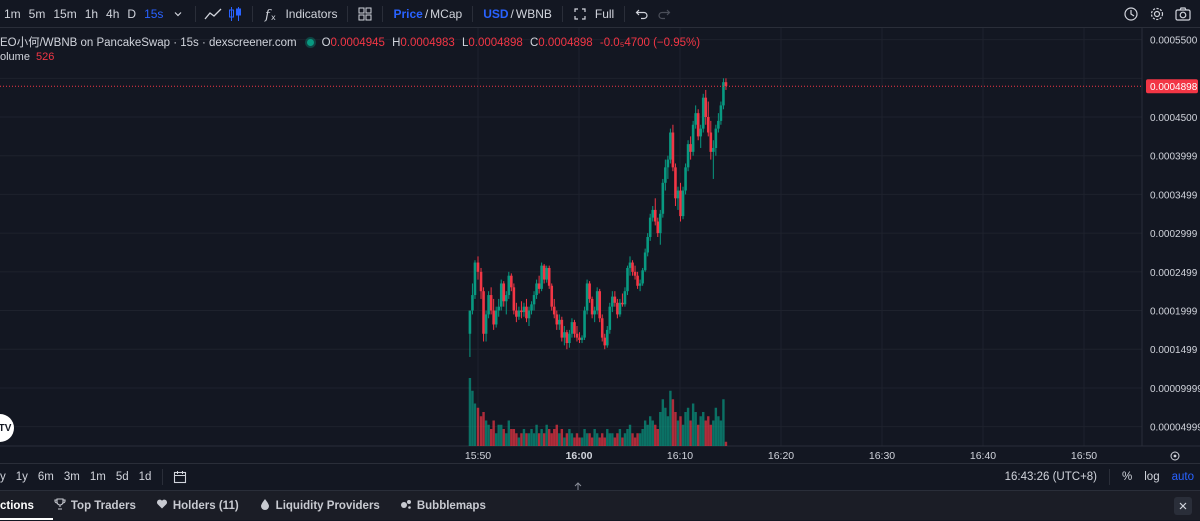 This screenshot has width=1200, height=521. Describe the element at coordinates (145, 476) in the screenshot. I see `range-1d: 1d` at that location.